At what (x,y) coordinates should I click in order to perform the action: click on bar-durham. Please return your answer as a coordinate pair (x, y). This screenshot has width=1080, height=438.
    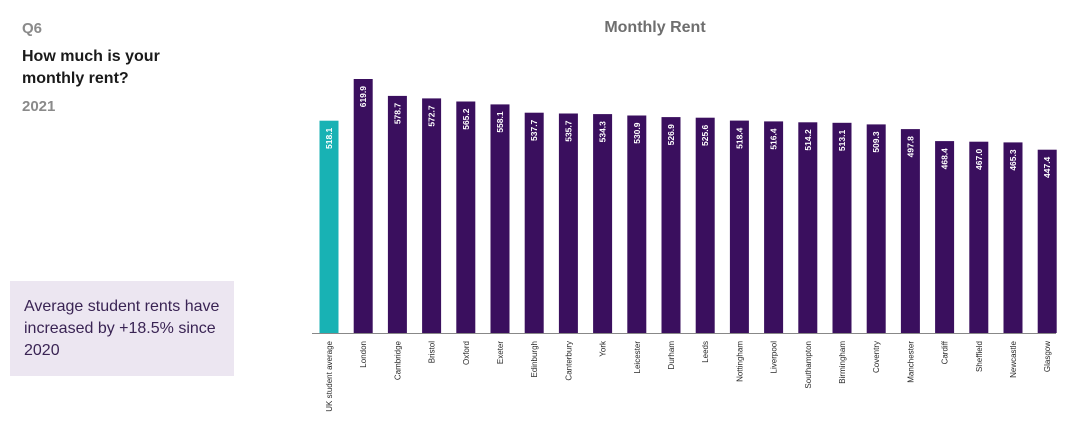
    Looking at the image, I should click on (671, 225).